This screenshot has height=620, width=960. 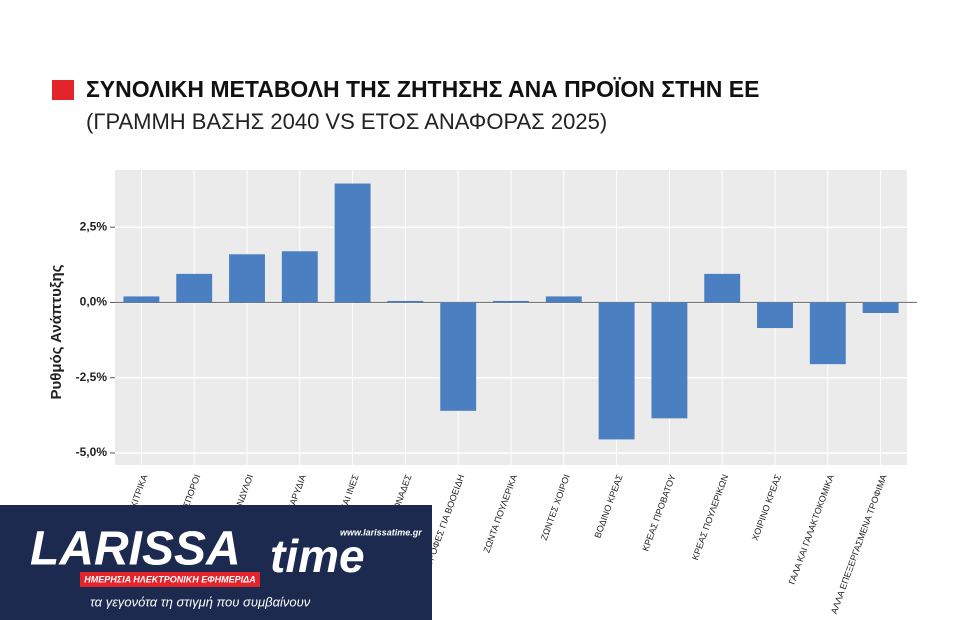 What do you see at coordinates (63, 90) in the screenshot?
I see `title-marker` at bounding box center [63, 90].